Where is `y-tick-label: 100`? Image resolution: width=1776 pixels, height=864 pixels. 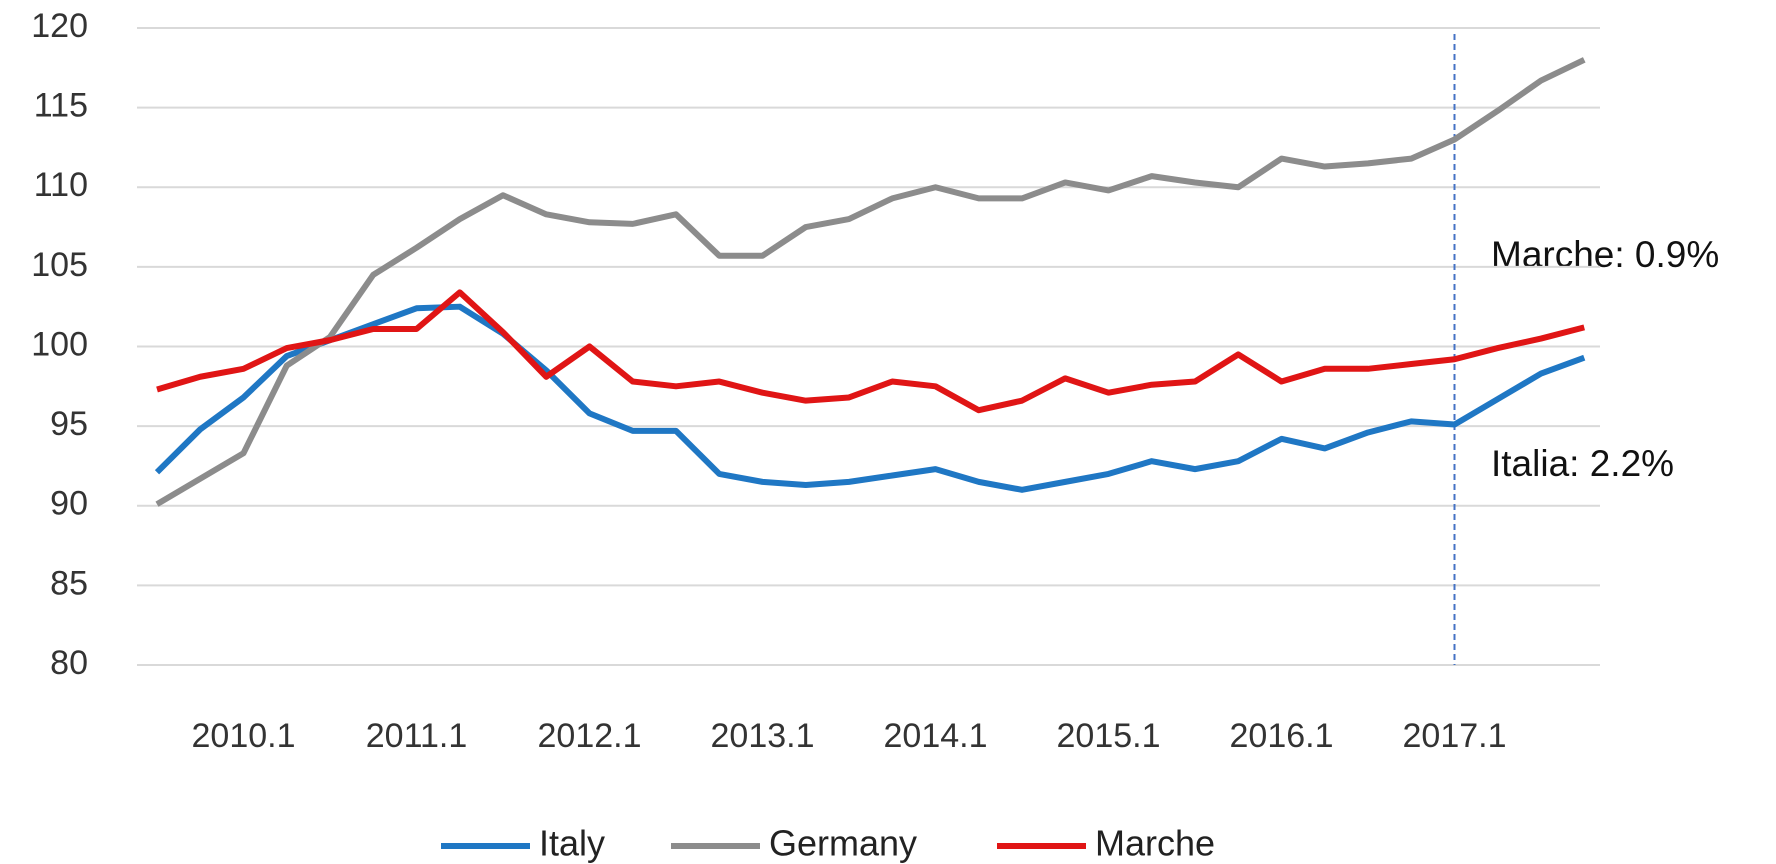 y-tick-label: 100 is located at coordinates (59, 344).